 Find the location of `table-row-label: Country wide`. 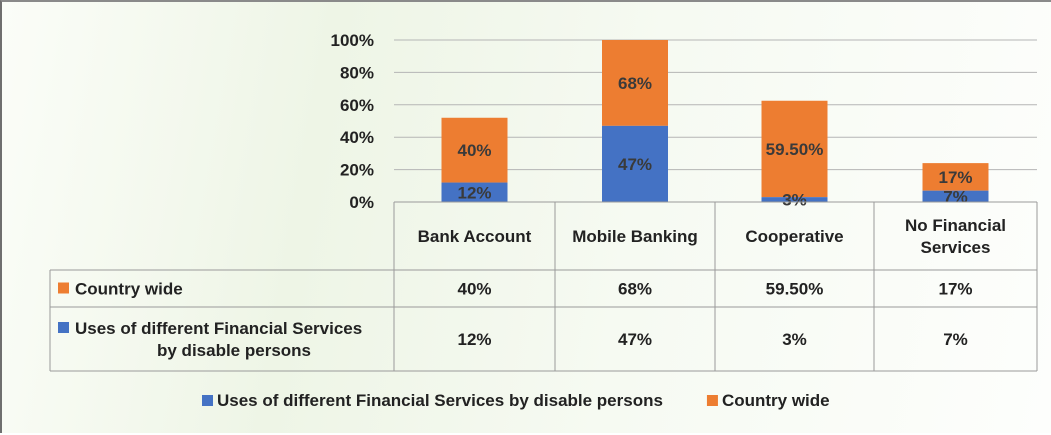

table-row-label: Country wide is located at coordinates (129, 289).